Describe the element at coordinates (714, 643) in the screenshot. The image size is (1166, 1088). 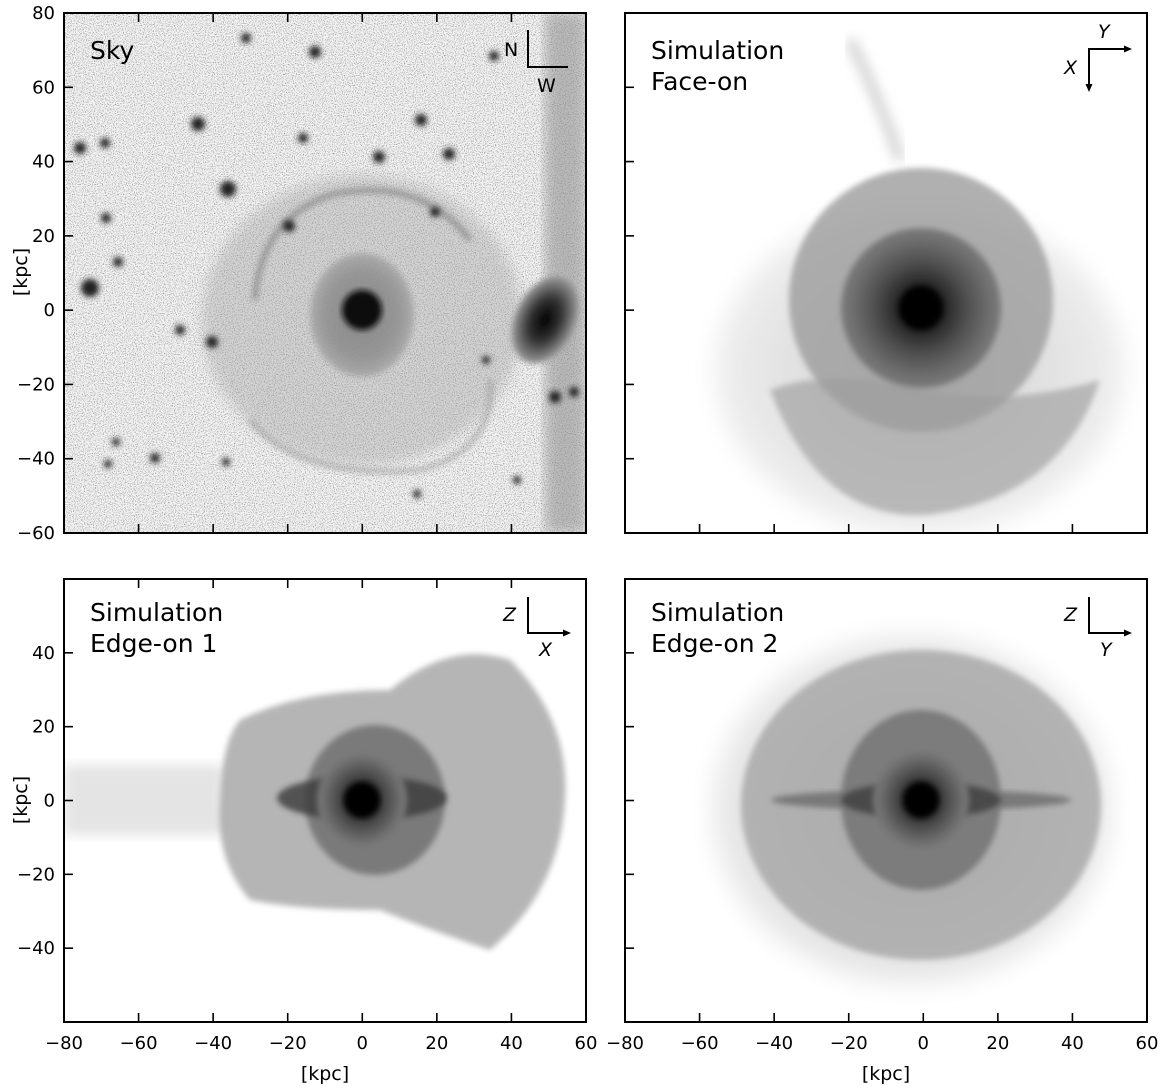
I see `panel-label-line: Edge-on 2` at that location.